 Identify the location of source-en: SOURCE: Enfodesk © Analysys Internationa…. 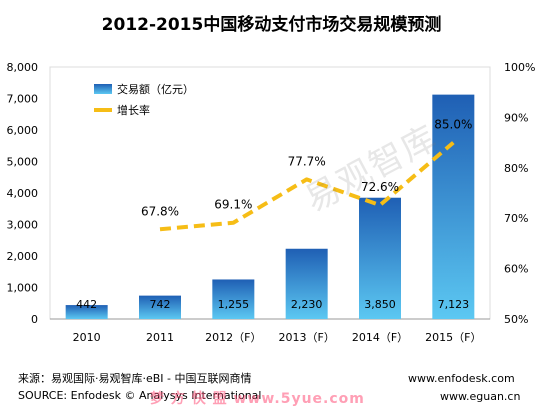
(140, 395).